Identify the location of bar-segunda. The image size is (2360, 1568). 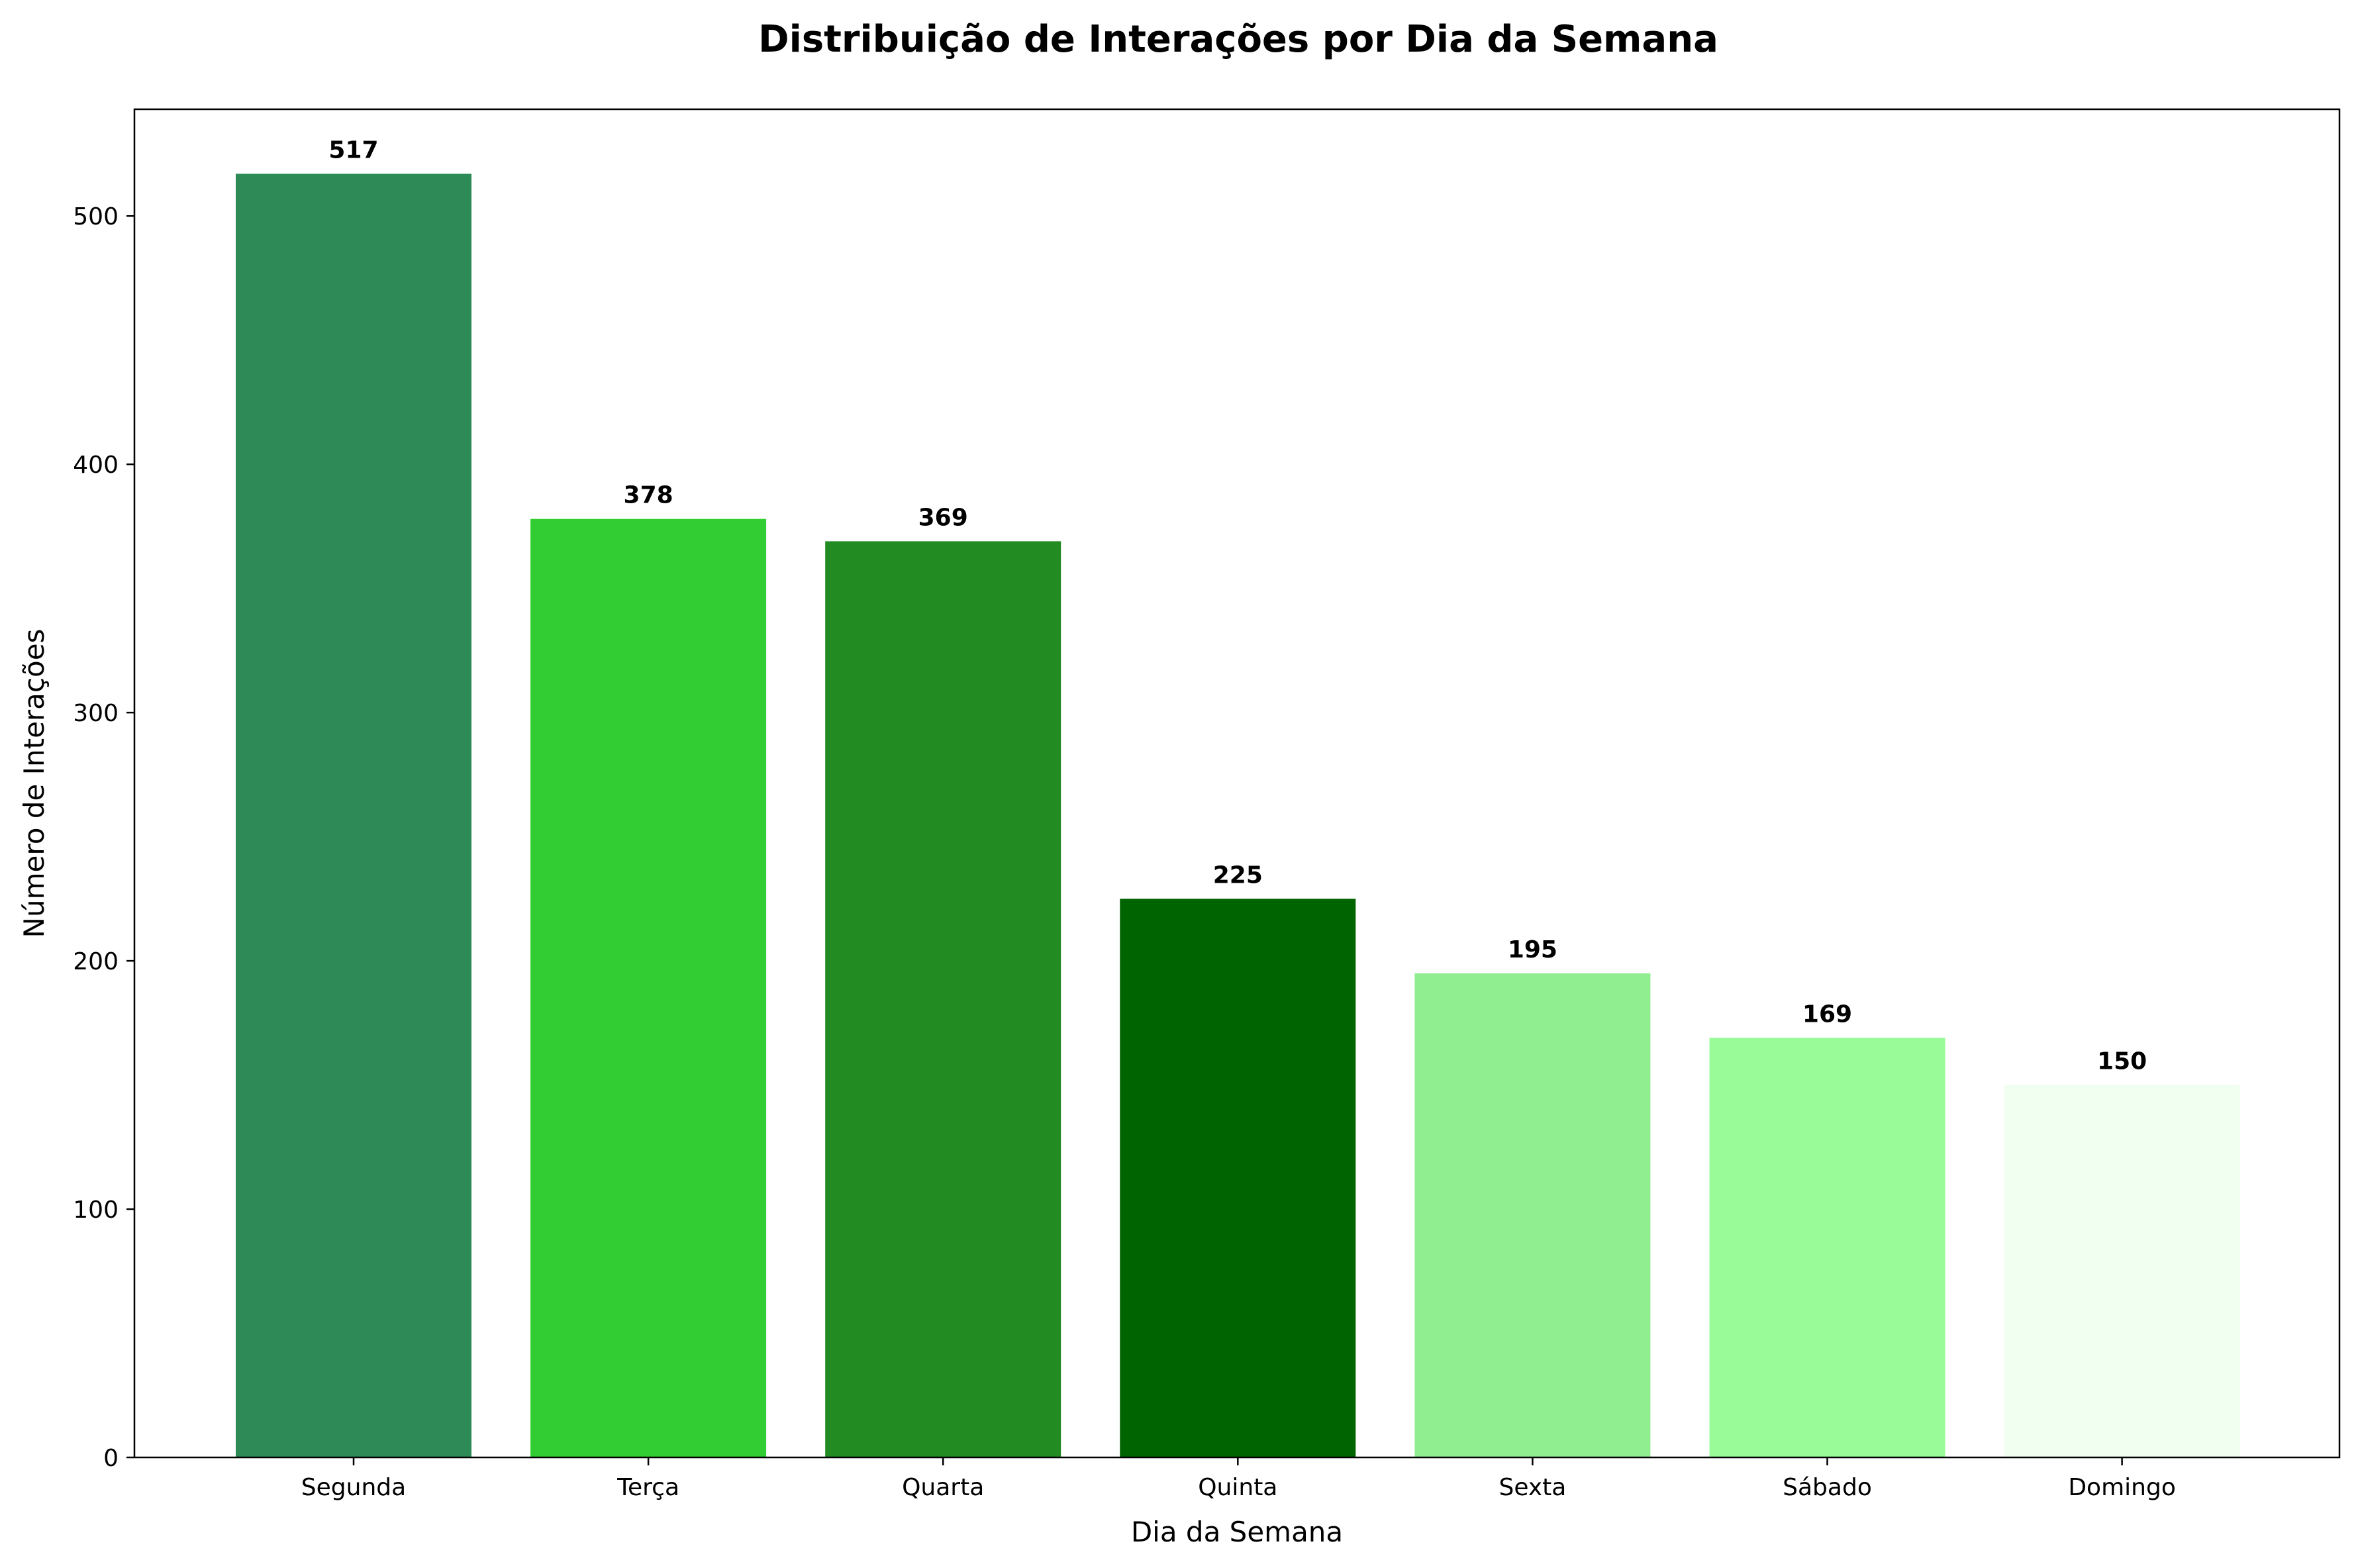
(353, 815).